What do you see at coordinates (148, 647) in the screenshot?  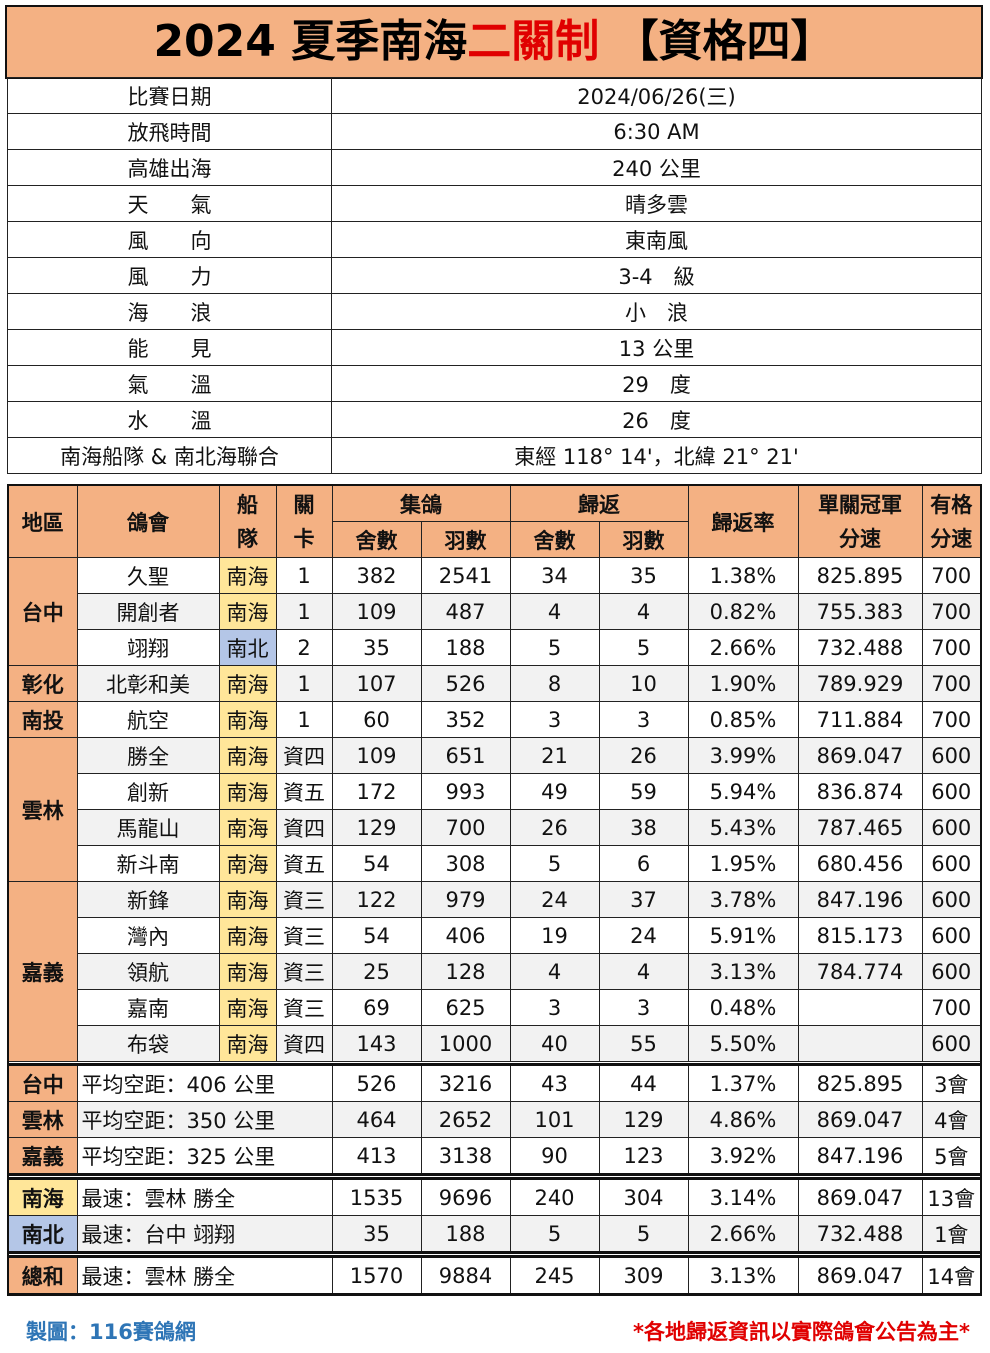 I see `club-name: 翊翔` at bounding box center [148, 647].